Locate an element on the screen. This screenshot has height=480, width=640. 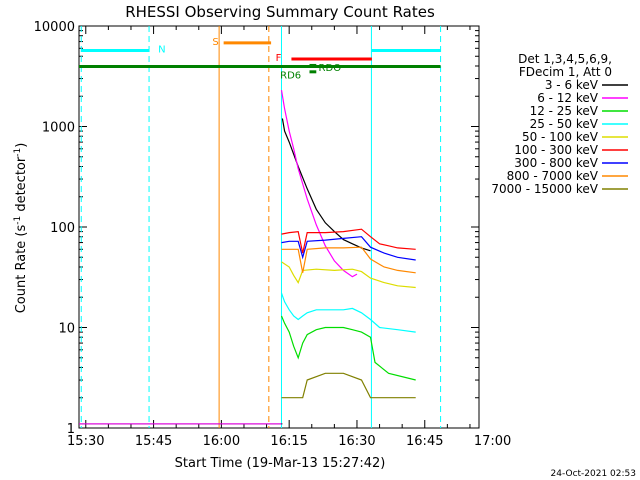
x-tick-label: 16:00 is located at coordinates (221, 441).